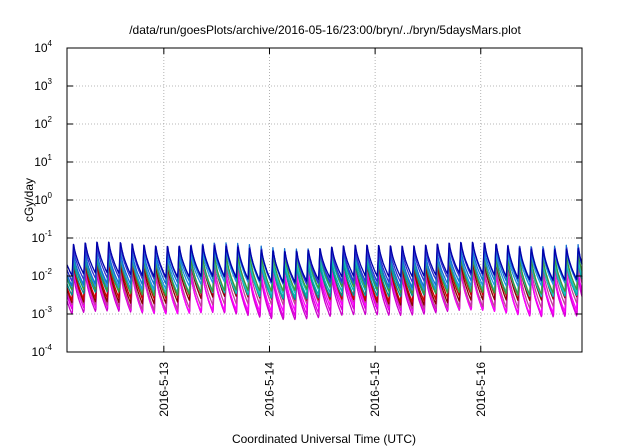 Image resolution: width=640 pixels, height=448 pixels. I want to click on x-tick-label: 2016-5-16, so click(481, 389).